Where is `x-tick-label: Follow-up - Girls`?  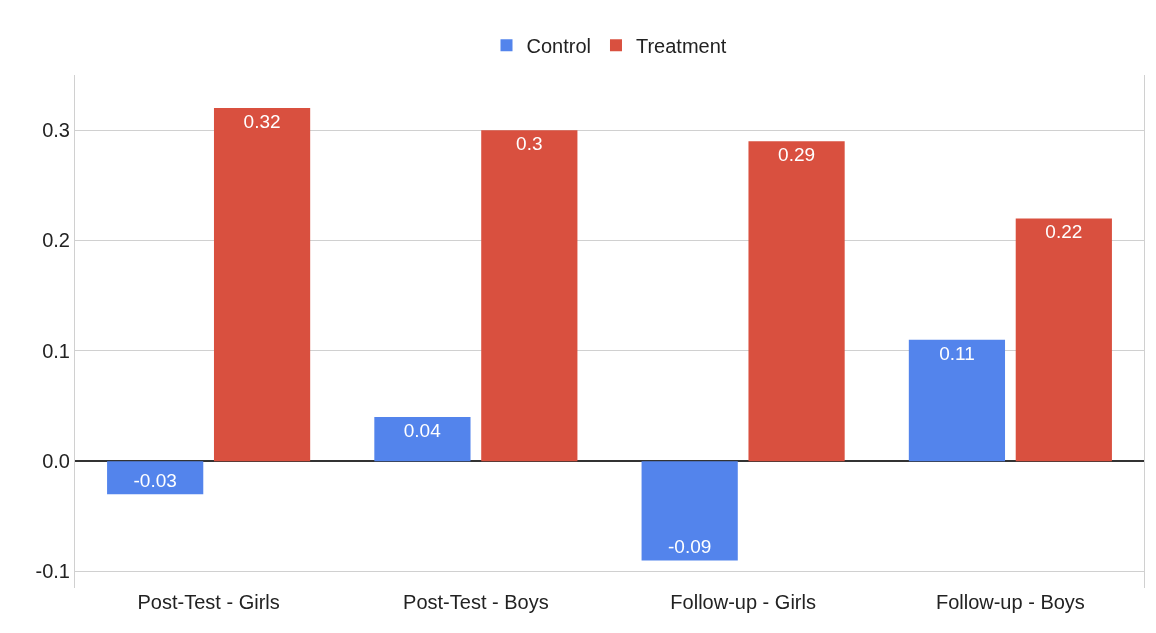
x-tick-label: Follow-up - Girls is located at coordinates (743, 602).